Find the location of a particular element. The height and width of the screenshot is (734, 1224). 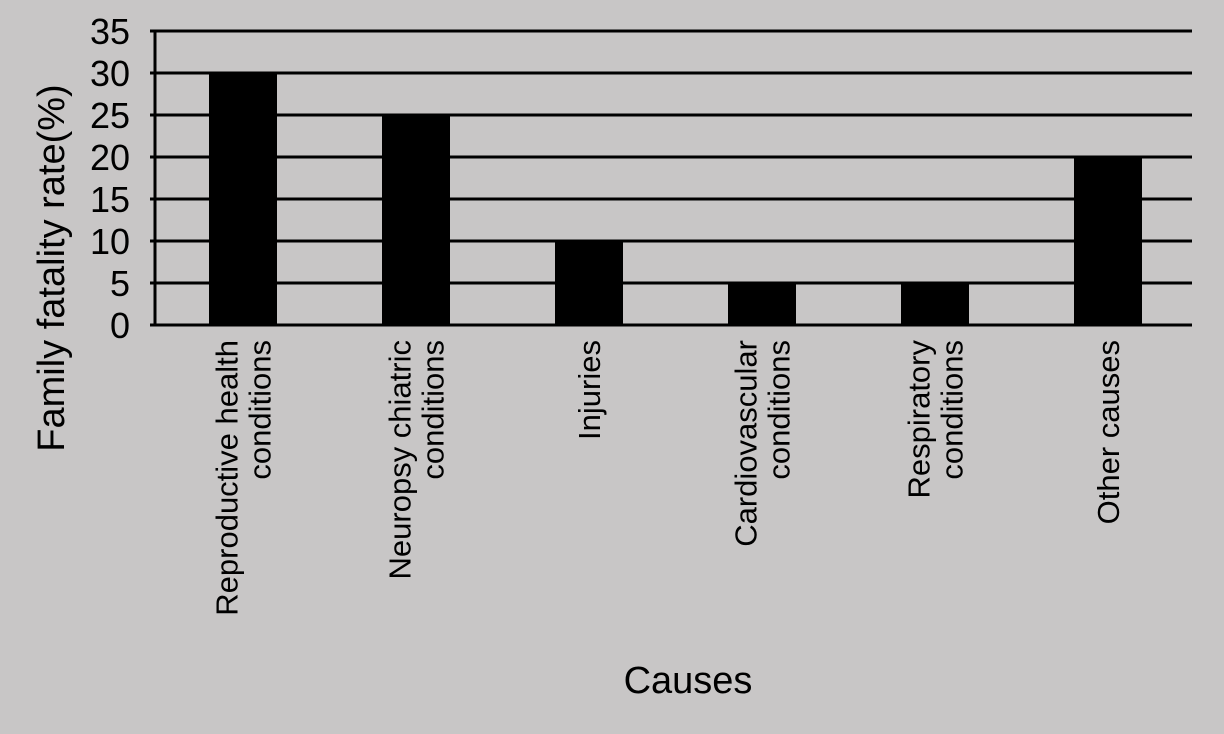

x-category-label: Cardiovascular is located at coordinates (746, 443).